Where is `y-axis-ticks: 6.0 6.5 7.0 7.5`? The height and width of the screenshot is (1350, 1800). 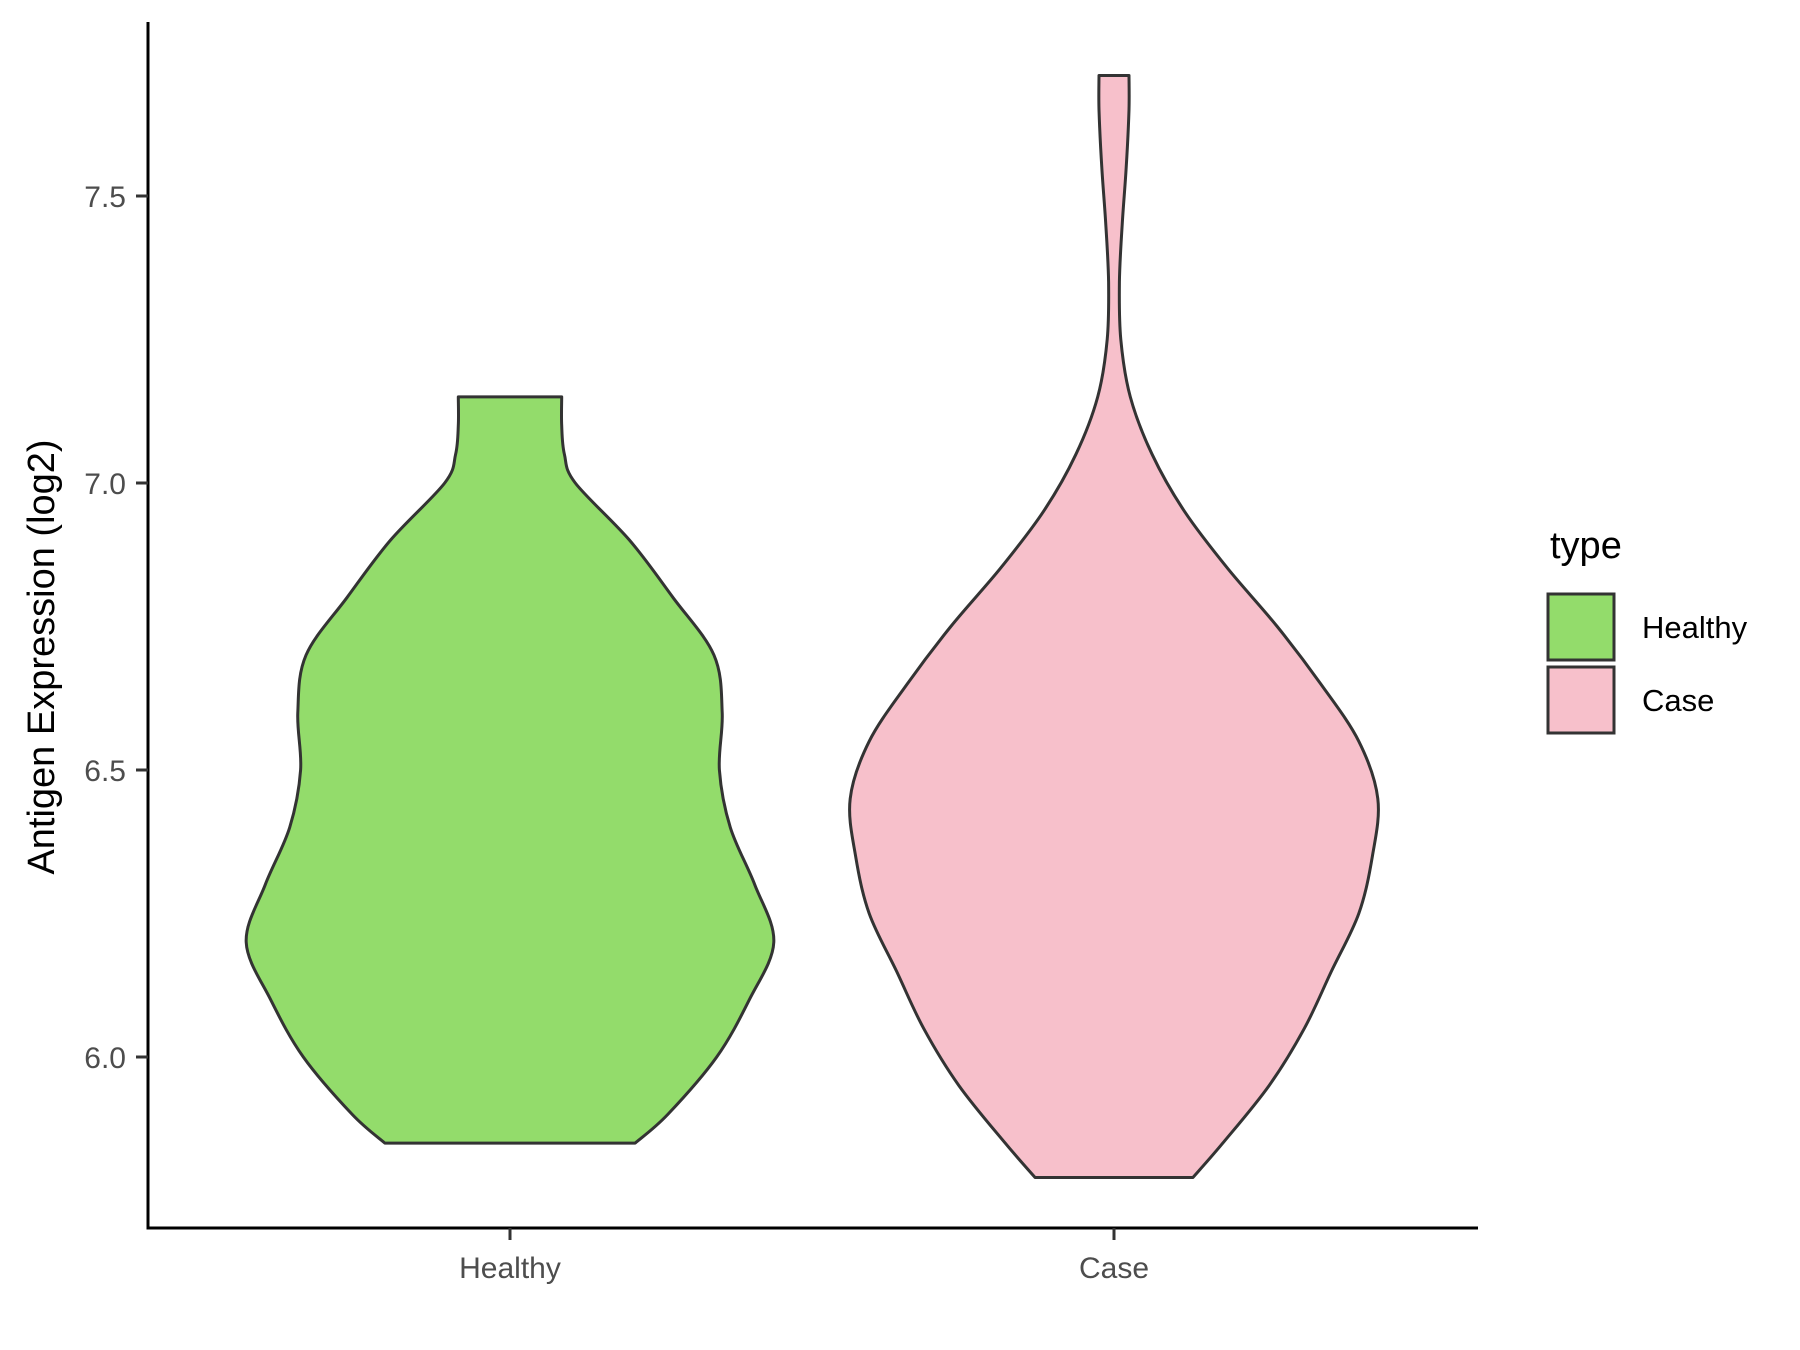
y-axis-ticks: 6.0 6.5 7.0 7.5 is located at coordinates (116, 628).